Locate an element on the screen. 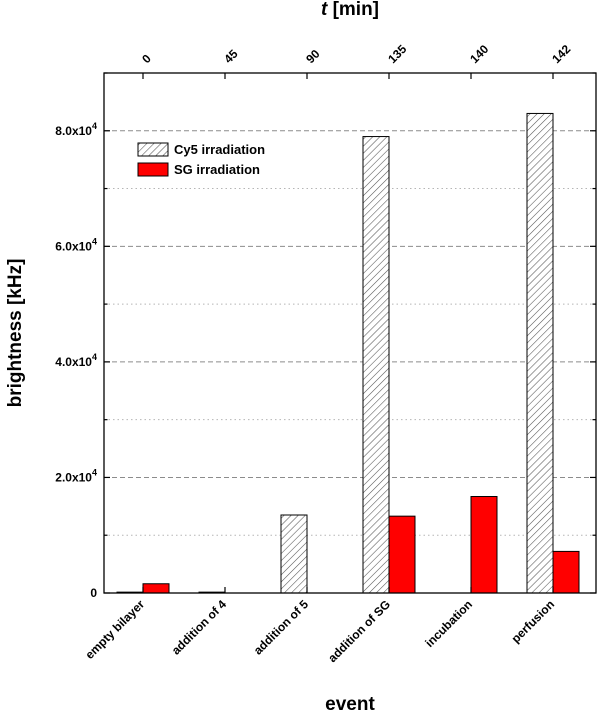  legend-swatch-sg is located at coordinates (153, 169).